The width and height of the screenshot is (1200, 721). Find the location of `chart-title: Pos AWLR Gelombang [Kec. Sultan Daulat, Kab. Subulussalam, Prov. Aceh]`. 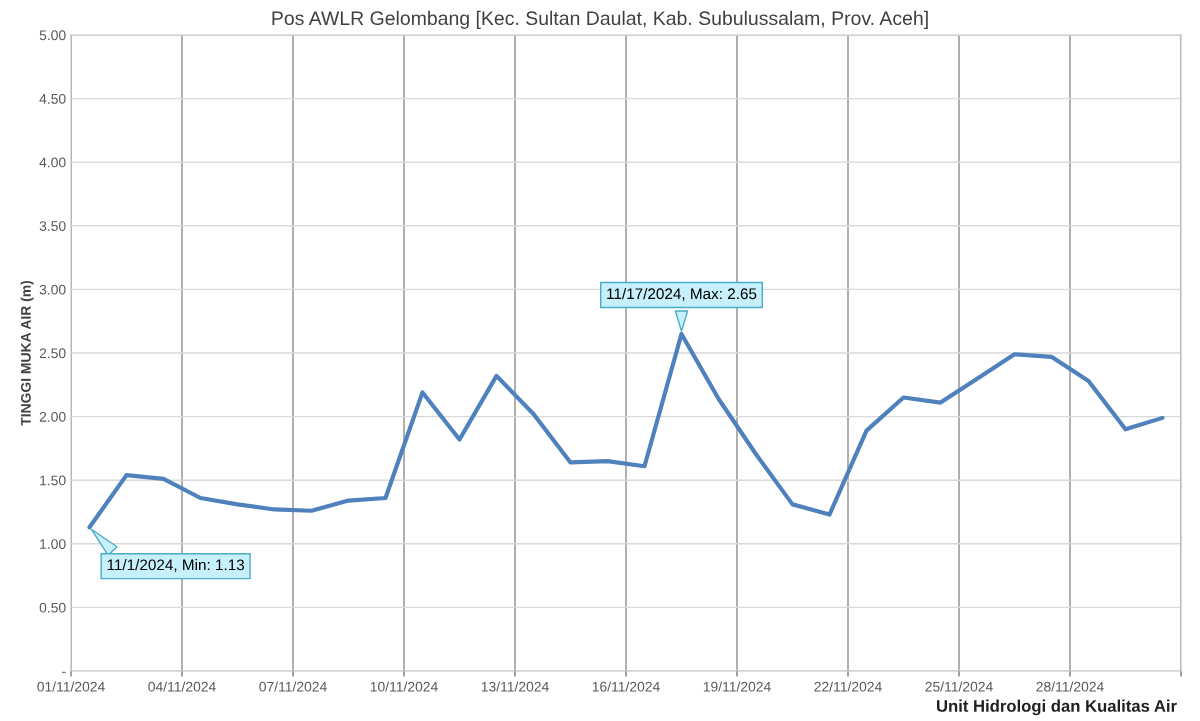

chart-title: Pos AWLR Gelombang [Kec. Sultan Daulat, Kab. Subulussalam, Prov. Aceh] is located at coordinates (600, 19).